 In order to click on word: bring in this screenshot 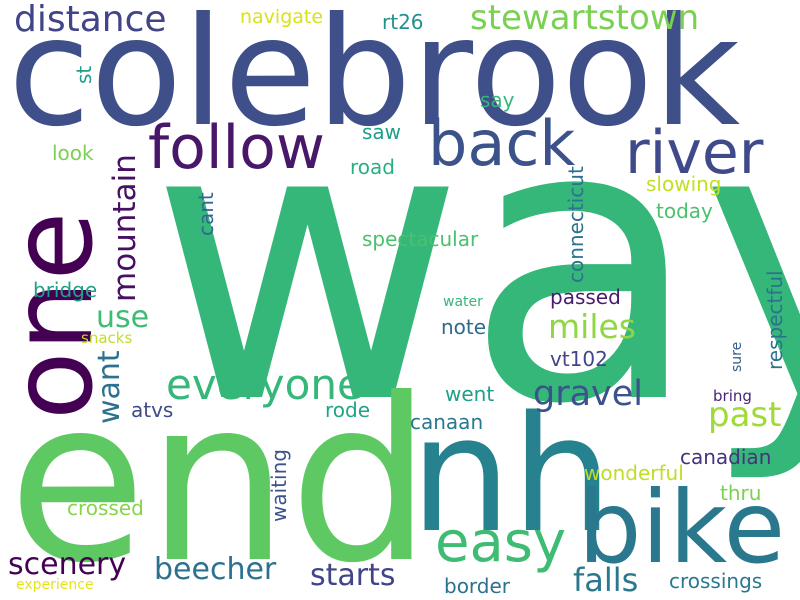, I will do `click(732, 396)`.